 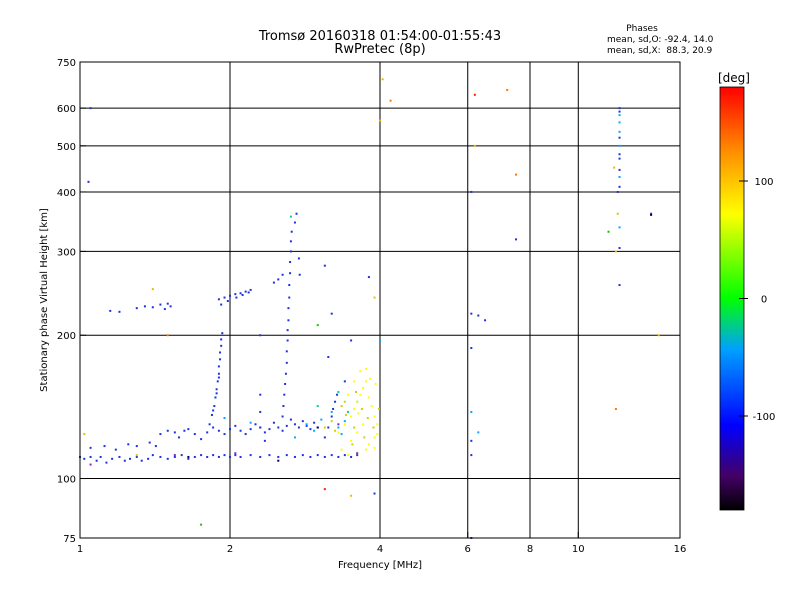 I want to click on y-tick-label: 600, so click(x=66, y=109).